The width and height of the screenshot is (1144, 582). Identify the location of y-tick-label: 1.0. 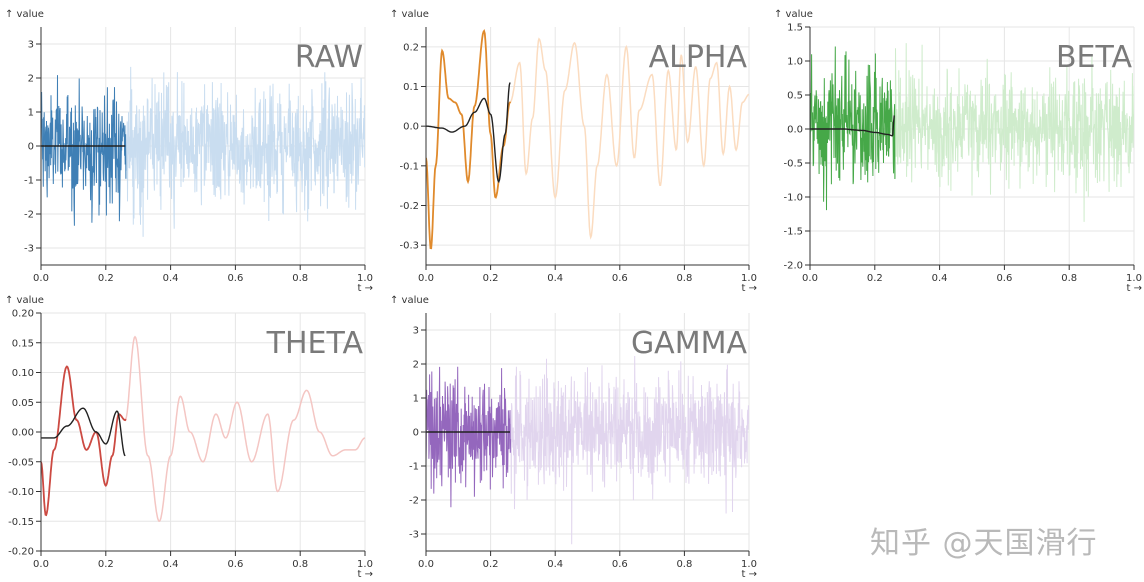
(795, 62).